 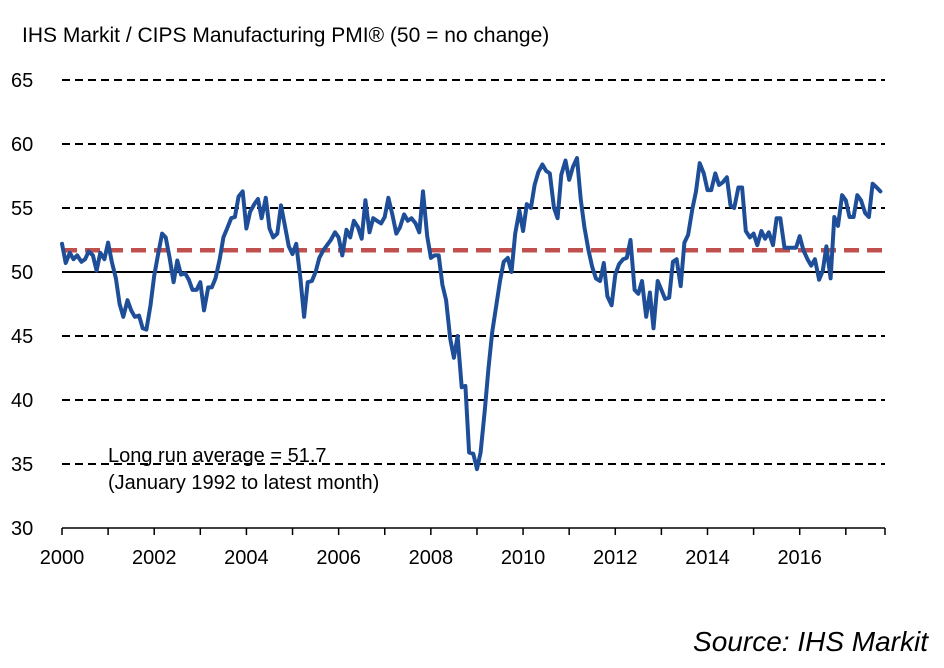 I want to click on x-tick-label-2004: 2004, so click(x=246, y=558).